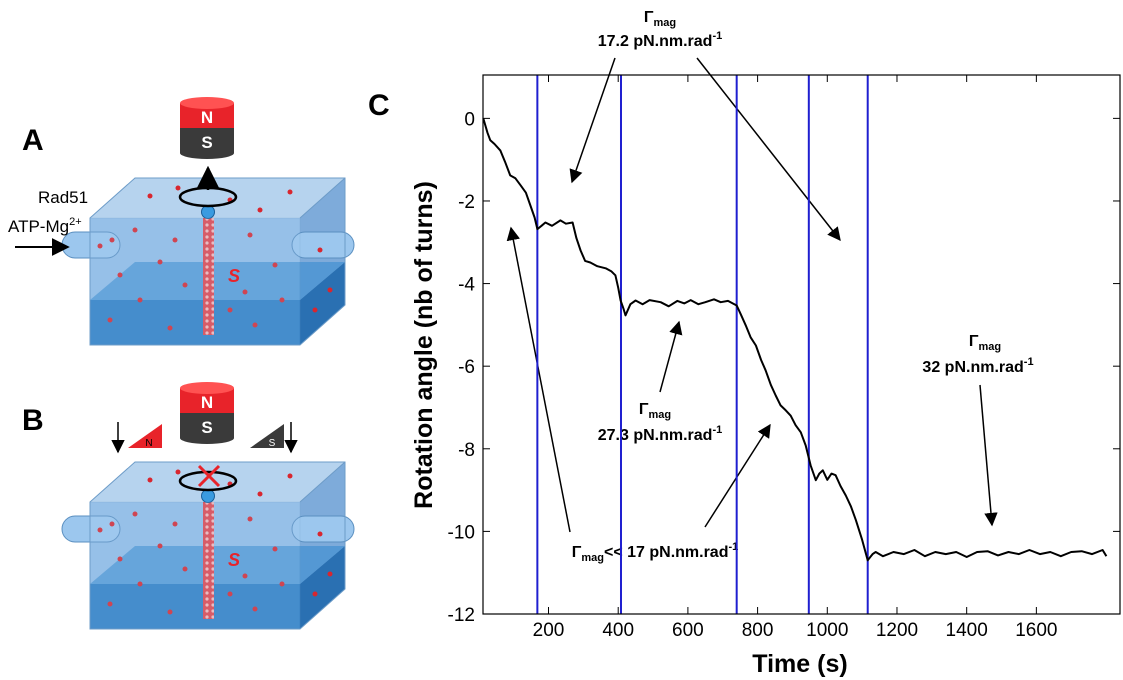 Image resolution: width=1123 pixels, height=680 pixels. What do you see at coordinates (424, 345) in the screenshot?
I see `y-axis-label: Rotation angle (nb of turns)` at bounding box center [424, 345].